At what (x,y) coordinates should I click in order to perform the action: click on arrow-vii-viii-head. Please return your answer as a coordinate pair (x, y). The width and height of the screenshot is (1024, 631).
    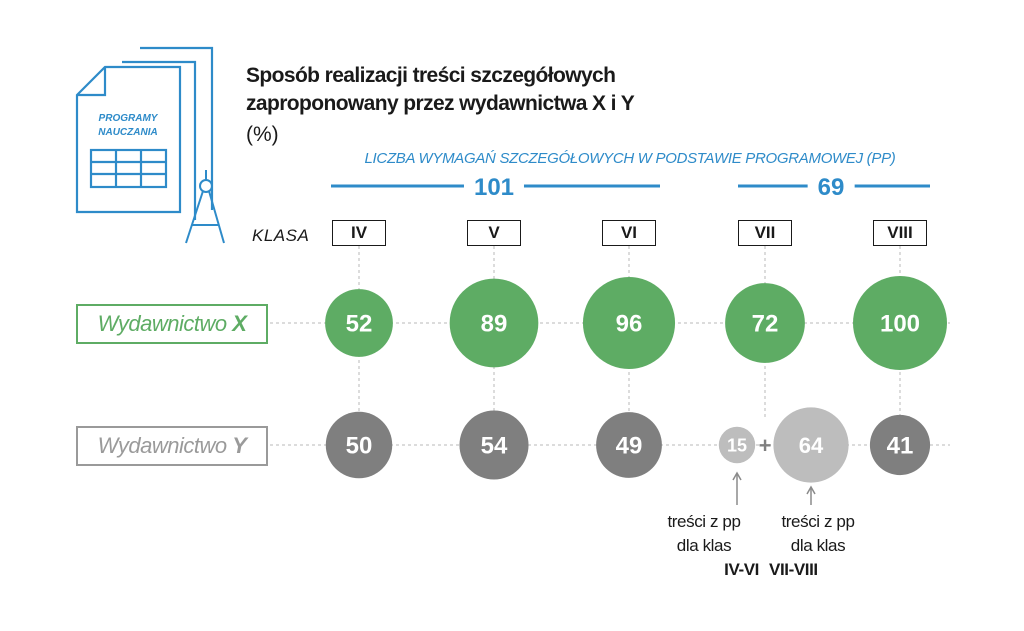
    Looking at the image, I should click on (811, 490).